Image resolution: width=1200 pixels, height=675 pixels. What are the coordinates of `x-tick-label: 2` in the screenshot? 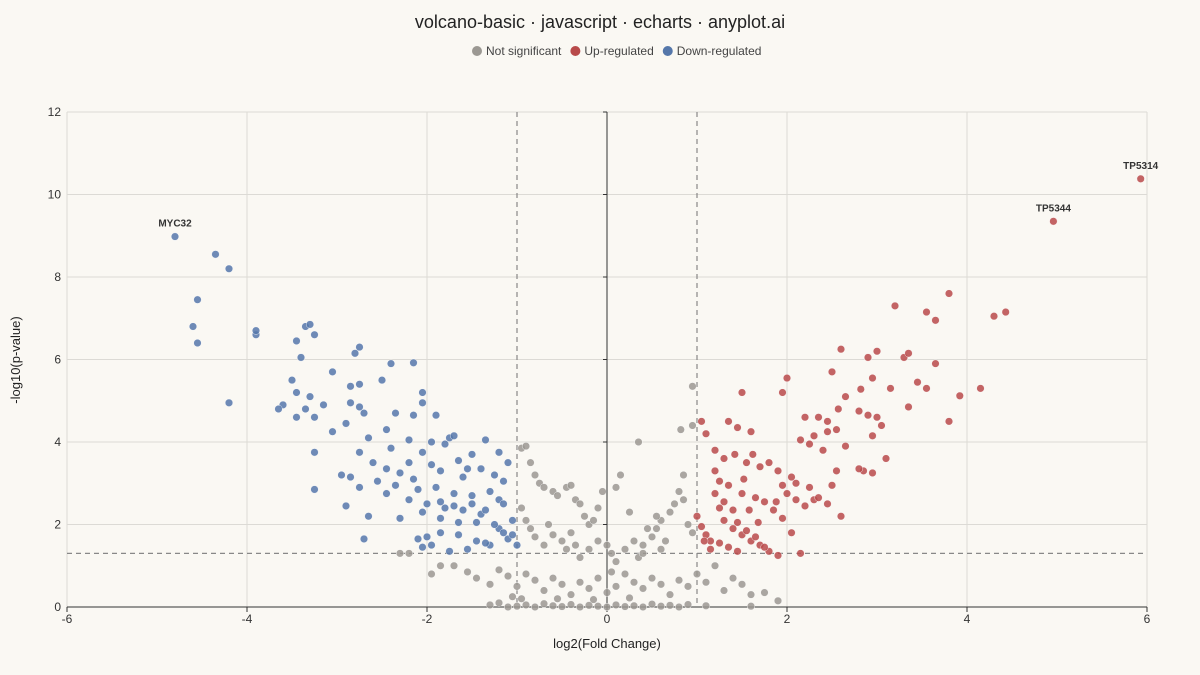 It's located at (787, 619).